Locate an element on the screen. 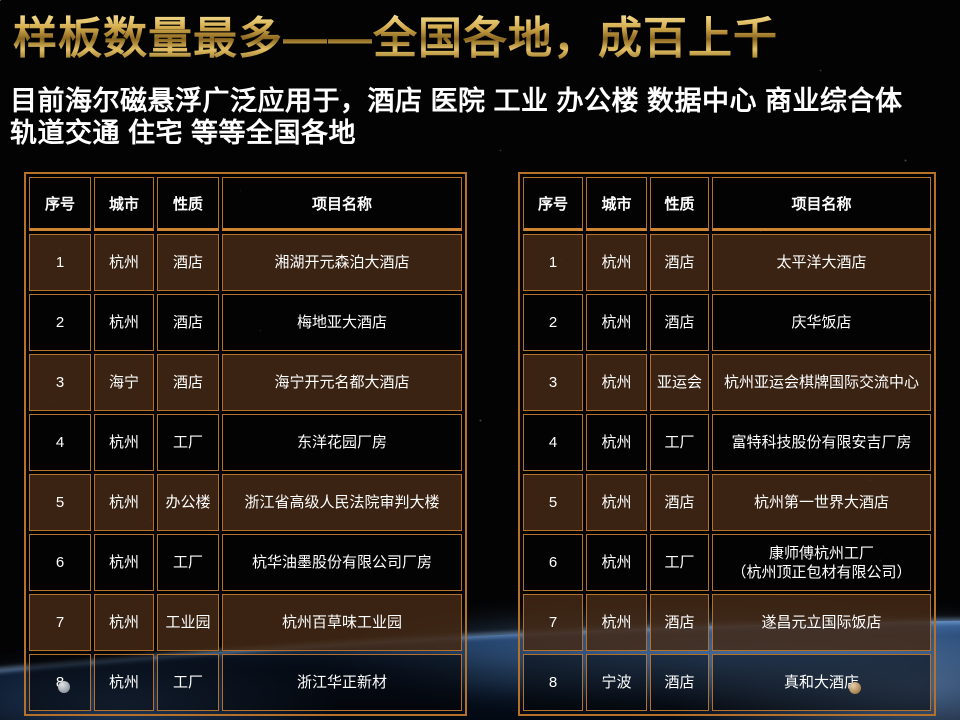 The image size is (960, 720). table-row: 7 杭州 工业园 杭州百草味工业园 is located at coordinates (245, 622).